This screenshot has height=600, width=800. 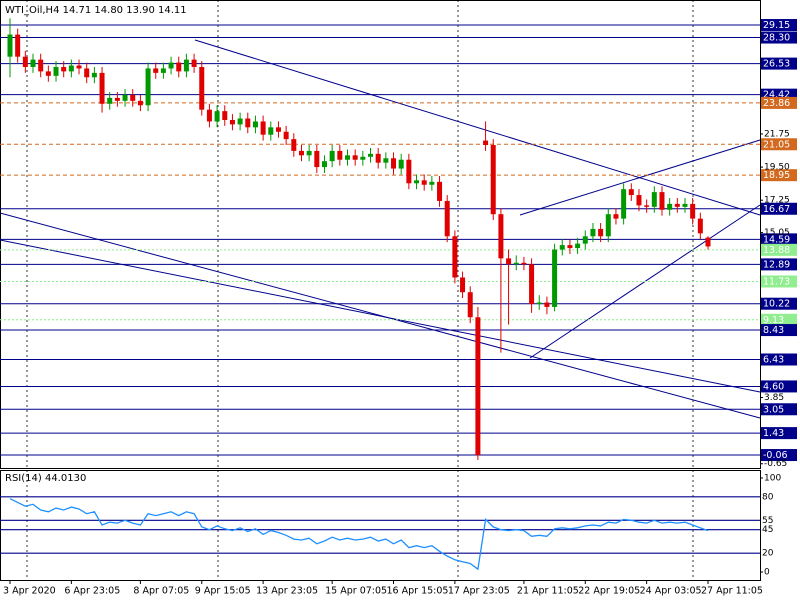 I want to click on level-label: 24.42, so click(x=776, y=95).